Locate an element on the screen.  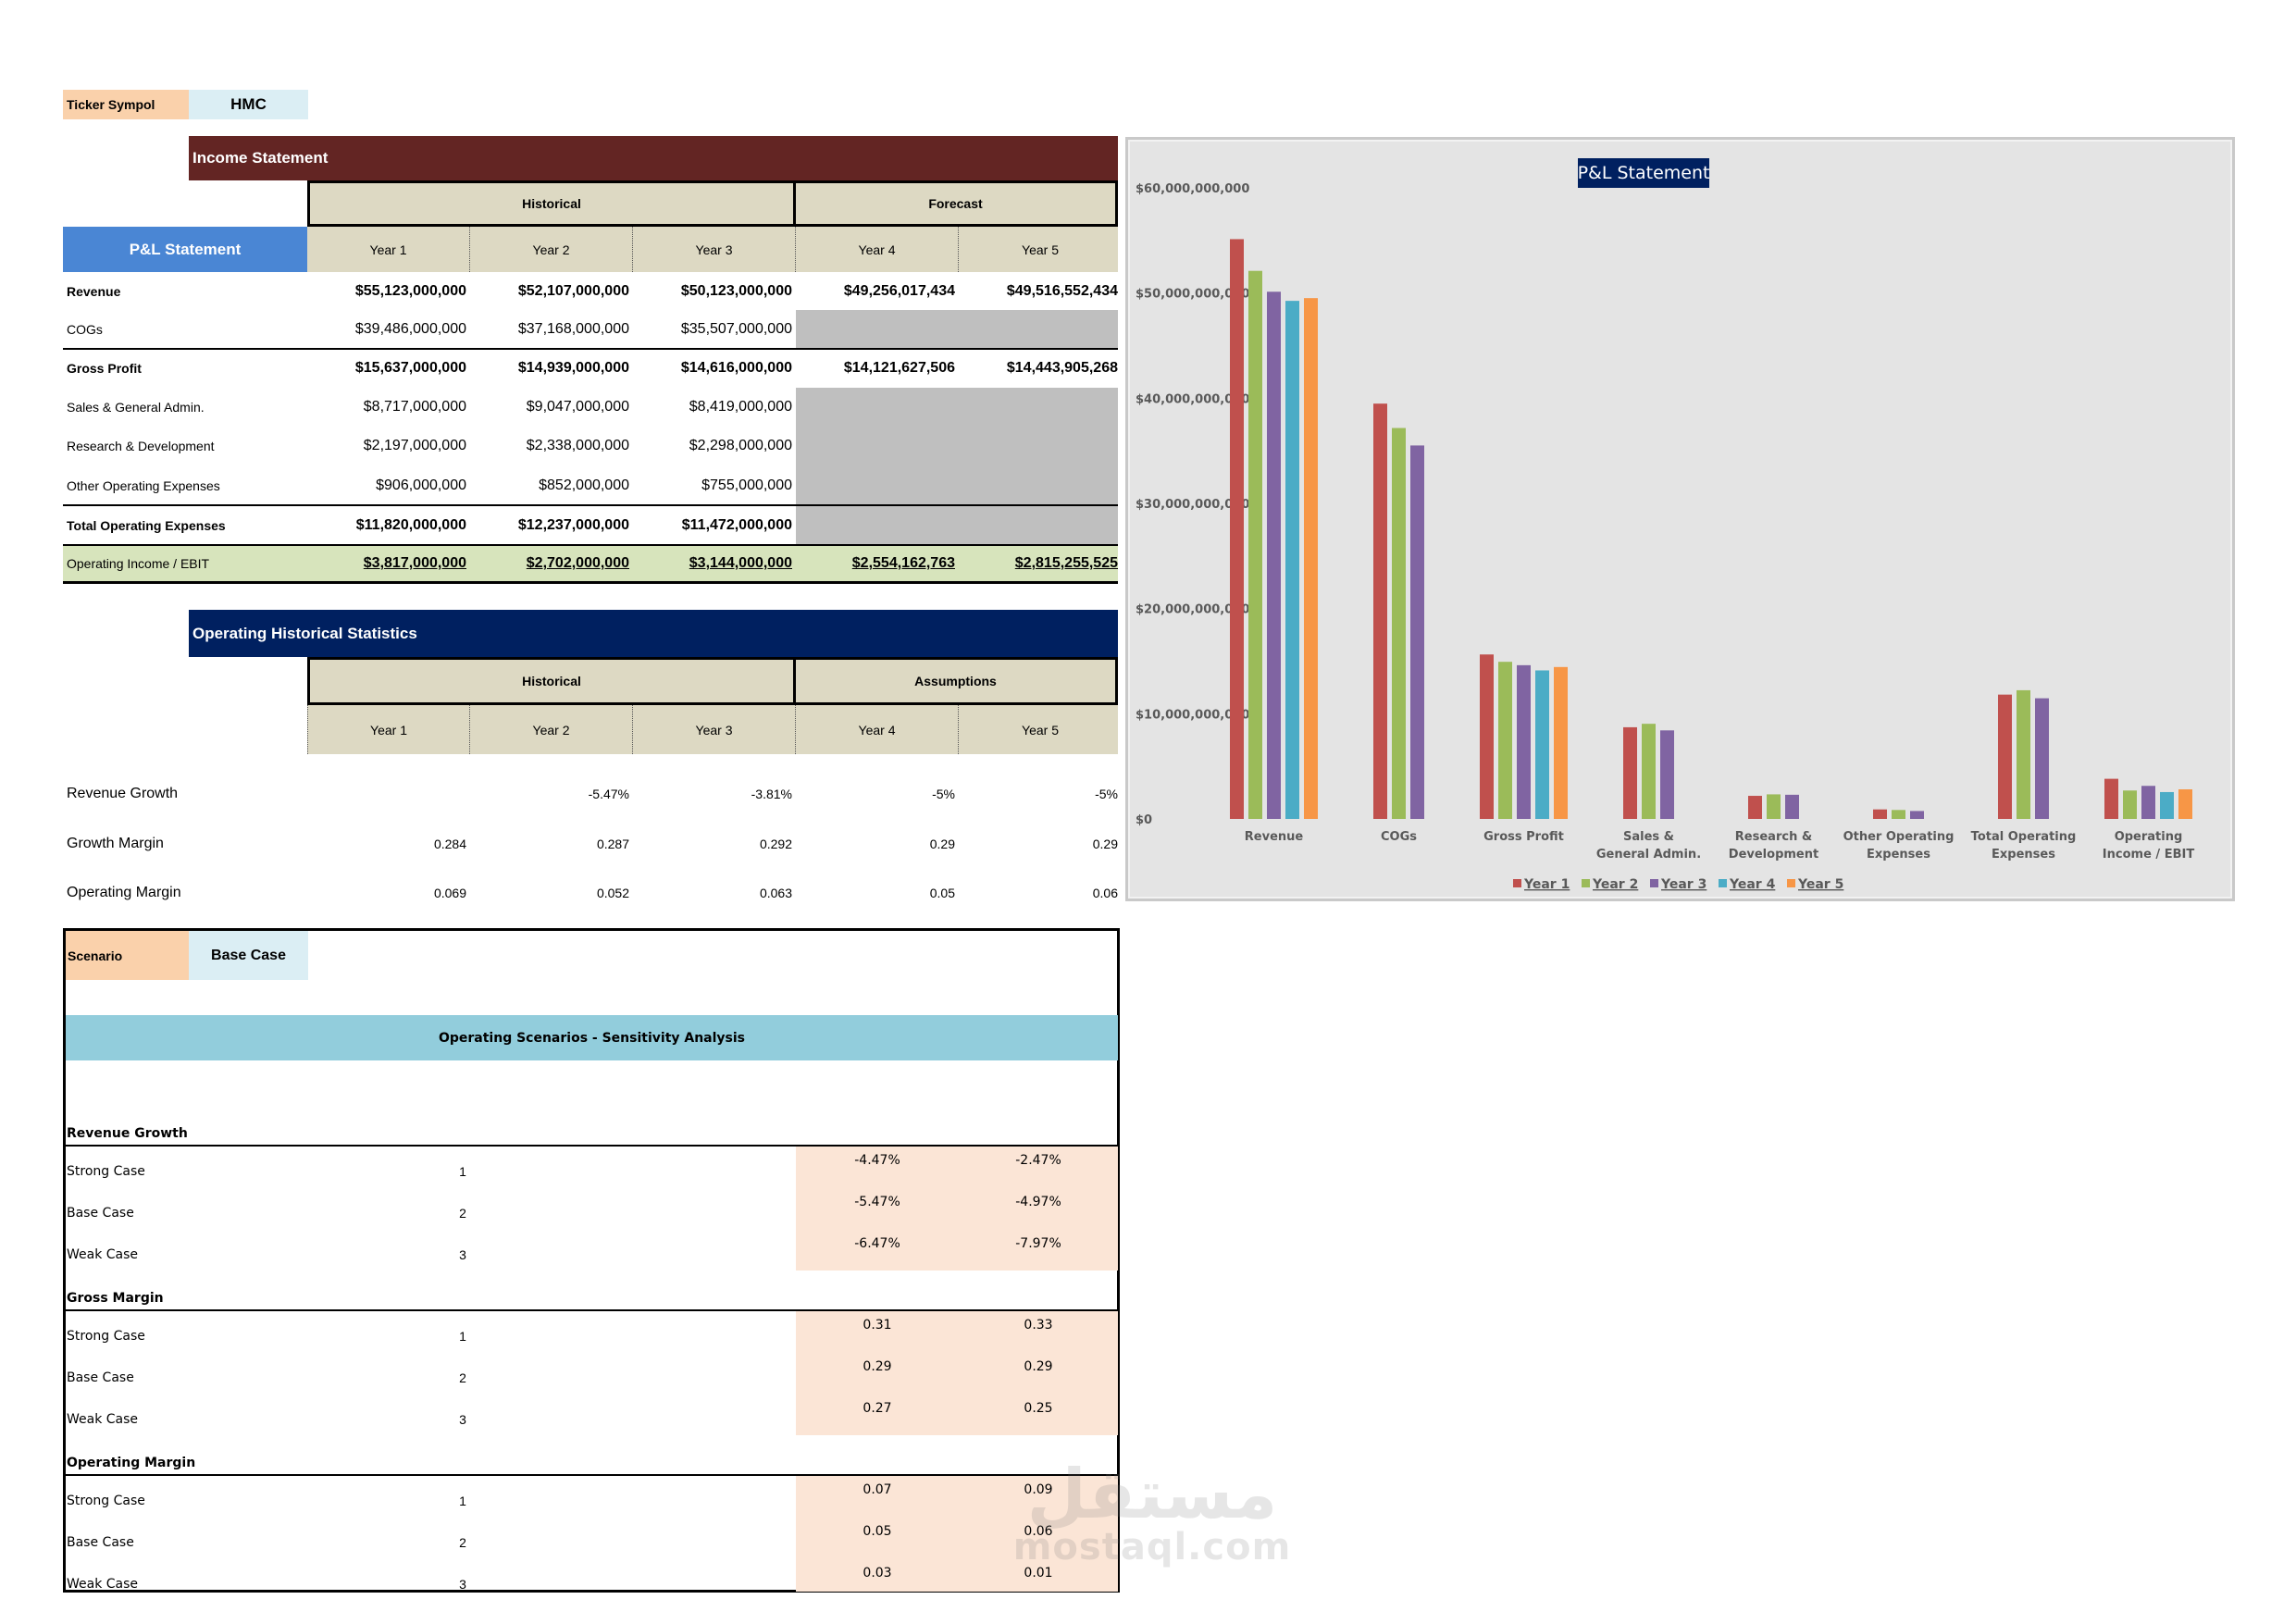
income-row-label: Total Operating Expenses is located at coordinates (147, 525).